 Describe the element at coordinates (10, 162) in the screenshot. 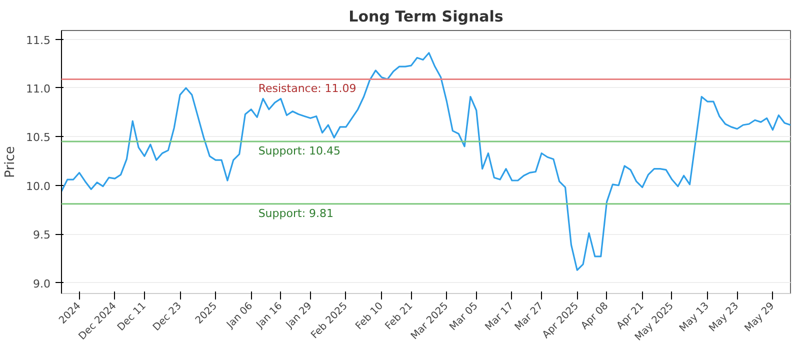

I see `y-axis-title: Price` at that location.